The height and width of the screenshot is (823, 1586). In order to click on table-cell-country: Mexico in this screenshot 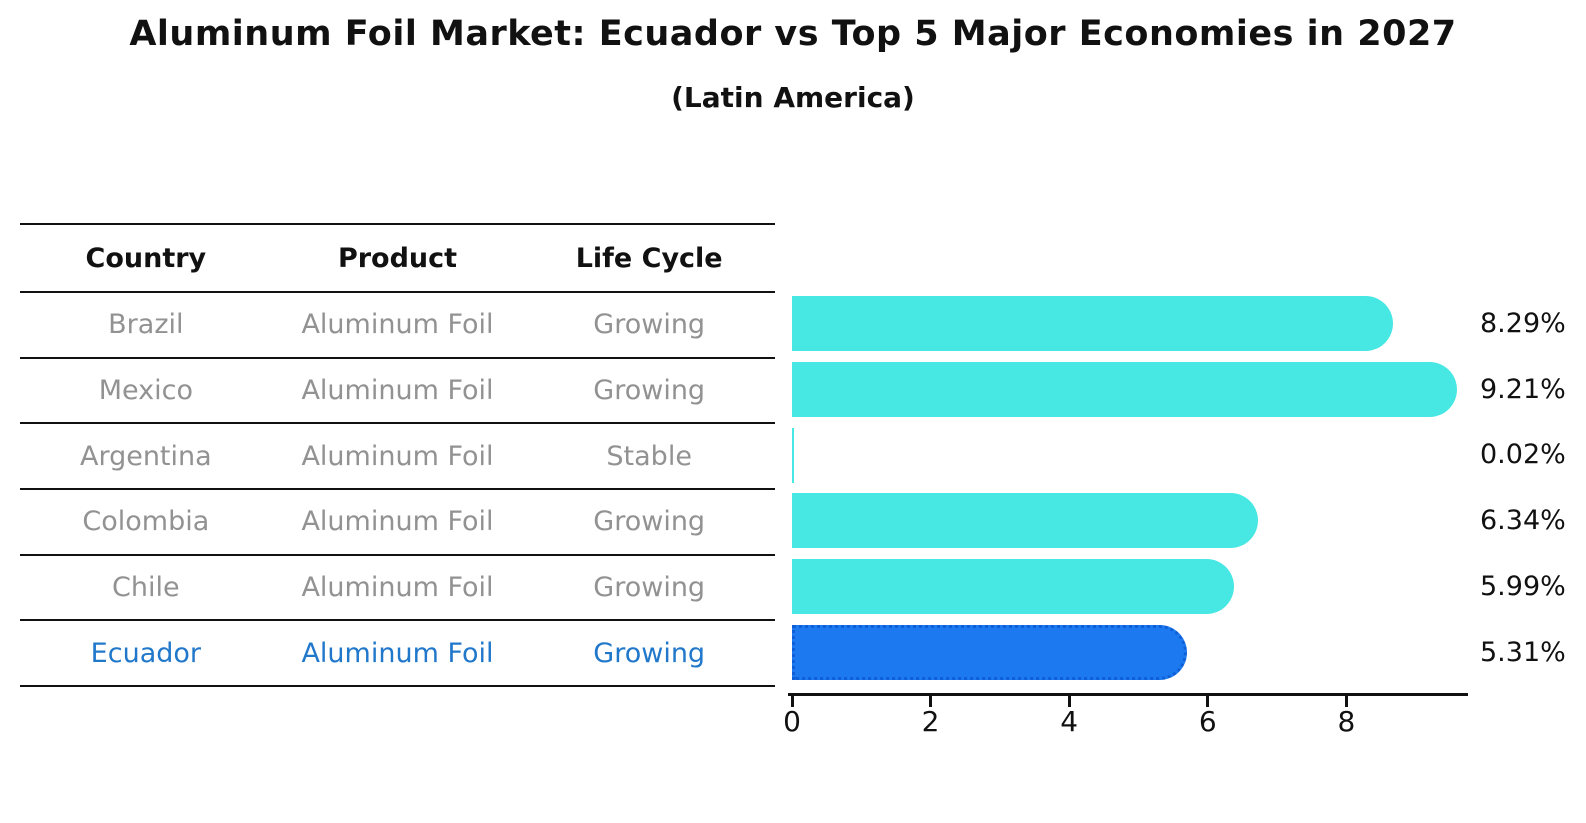, I will do `click(145, 391)`.